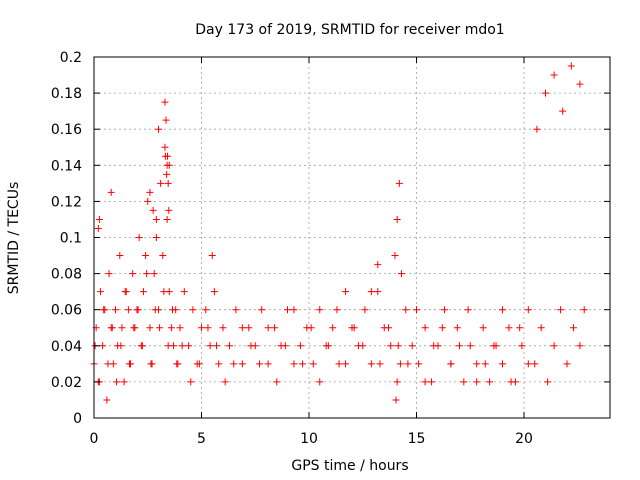  I want to click on y-tick-label: 0.06, so click(66, 311).